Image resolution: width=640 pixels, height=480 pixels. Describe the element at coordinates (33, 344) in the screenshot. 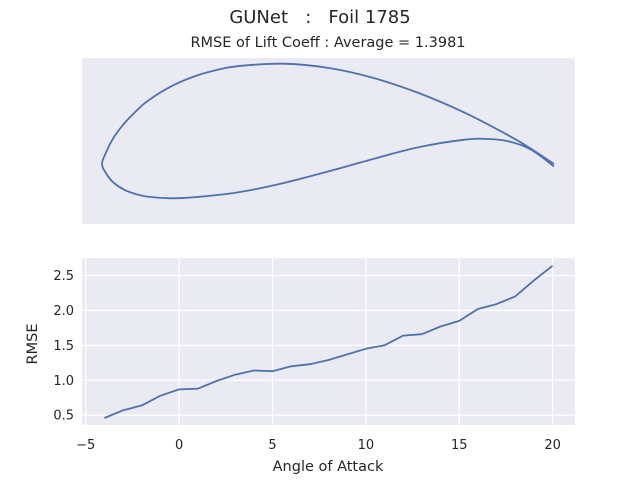

I see `y-axis-label: RMSE` at that location.